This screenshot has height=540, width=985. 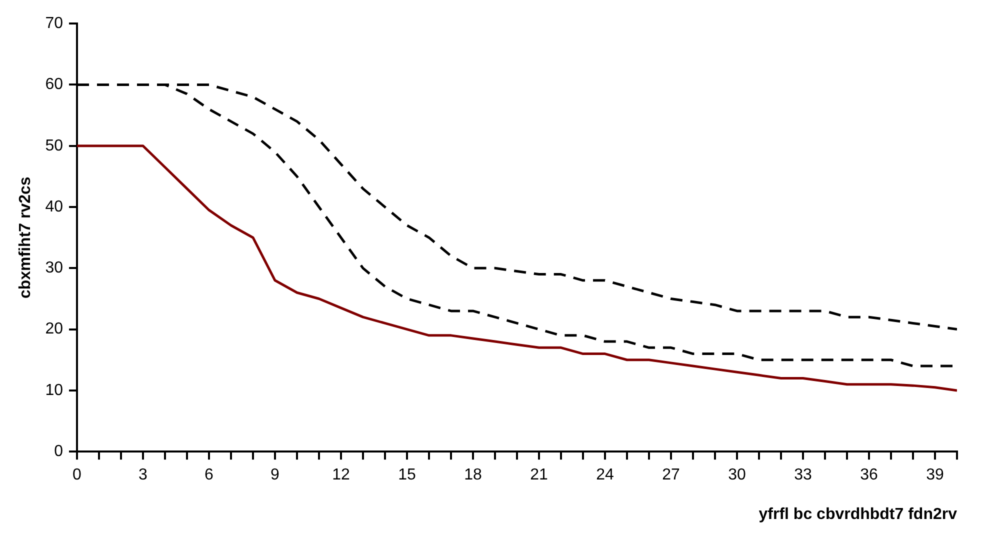 I want to click on x-axis-title: yfrfl bc cbvrdhbdt7 fdn2rv, so click(x=858, y=514).